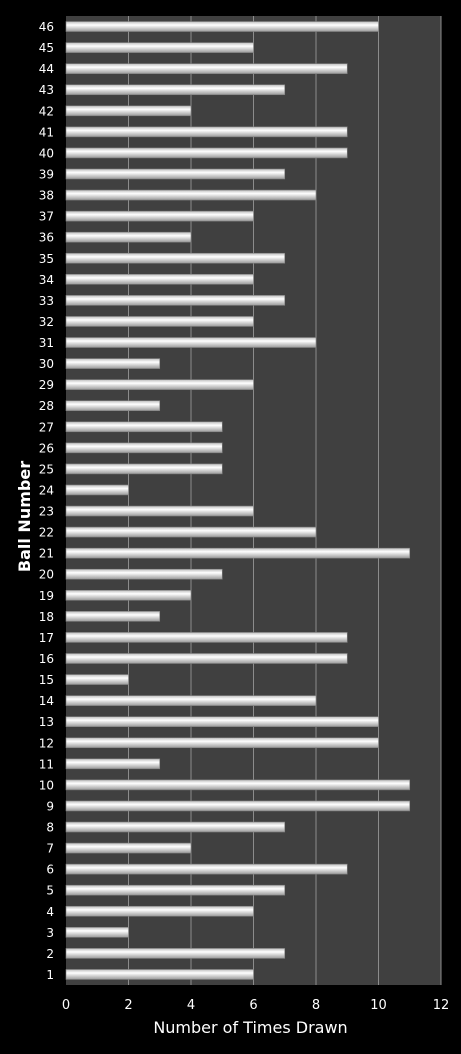  What do you see at coordinates (46, 153) in the screenshot?
I see `y-tick-label: 40` at bounding box center [46, 153].